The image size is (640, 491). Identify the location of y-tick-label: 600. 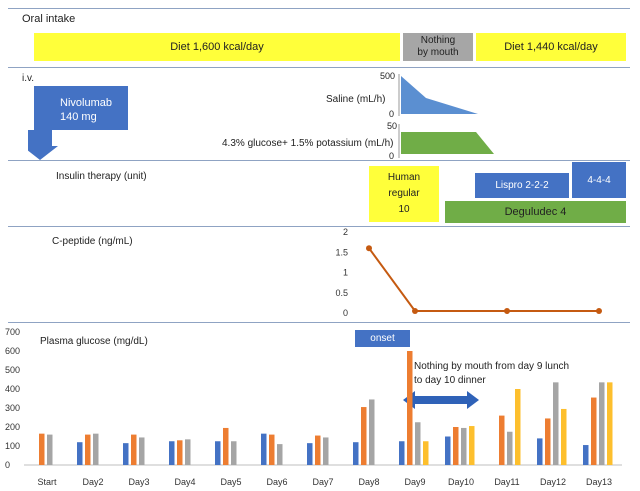
(12, 351).